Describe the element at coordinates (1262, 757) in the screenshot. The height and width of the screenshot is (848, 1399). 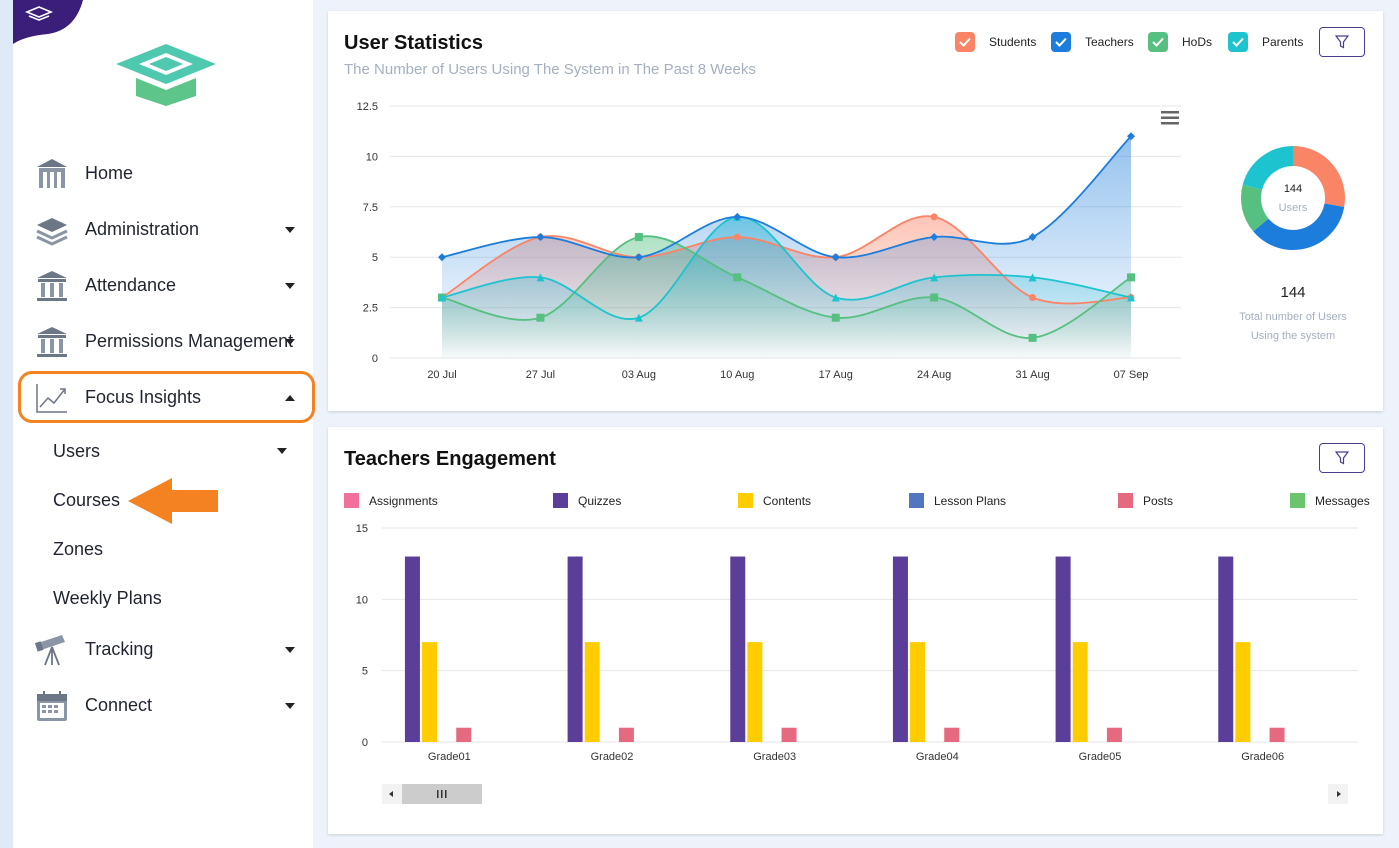
I see `x-tick-label: Grade06` at that location.